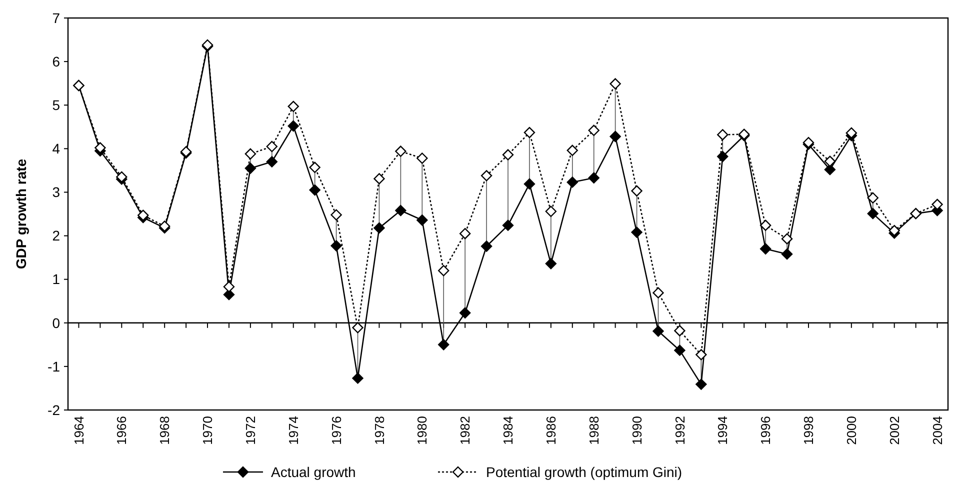 The image size is (965, 493). Describe the element at coordinates (56, 105) in the screenshot. I see `y-tick-label: 5` at that location.